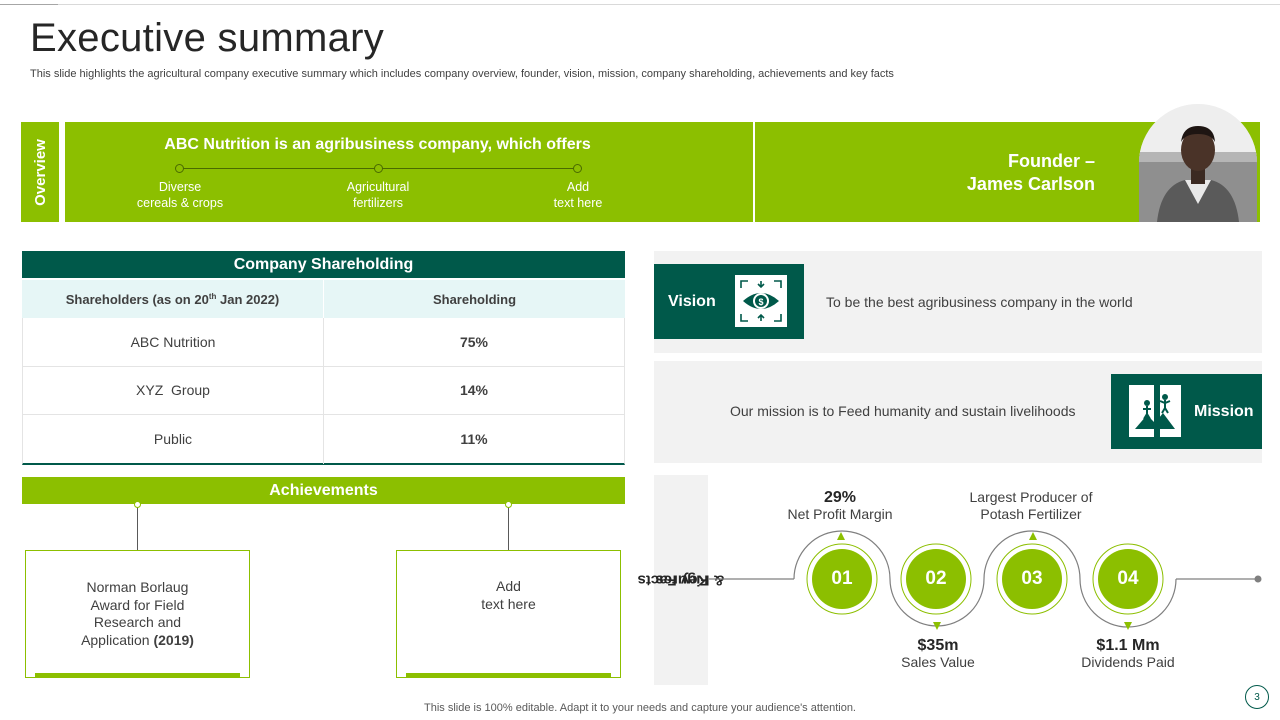 This screenshot has width=1280, height=720. Describe the element at coordinates (207, 38) in the screenshot. I see `page-title: Executive summary` at that location.